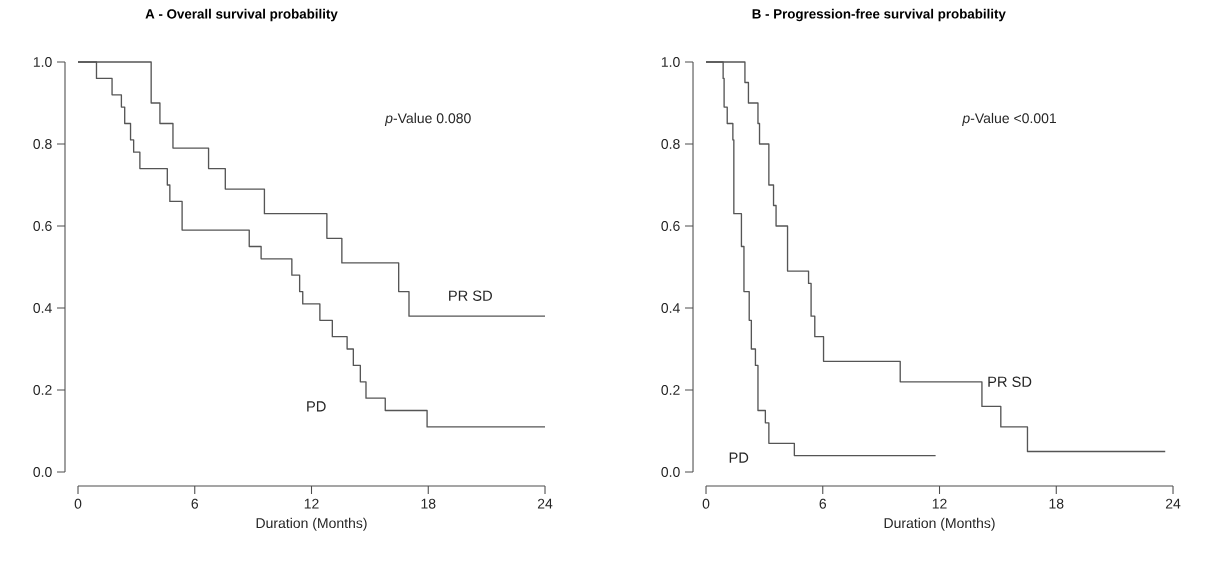 This screenshot has width=1226, height=585. What do you see at coordinates (241, 15) in the screenshot?
I see `chart-title: A - Overall survival probability` at bounding box center [241, 15].